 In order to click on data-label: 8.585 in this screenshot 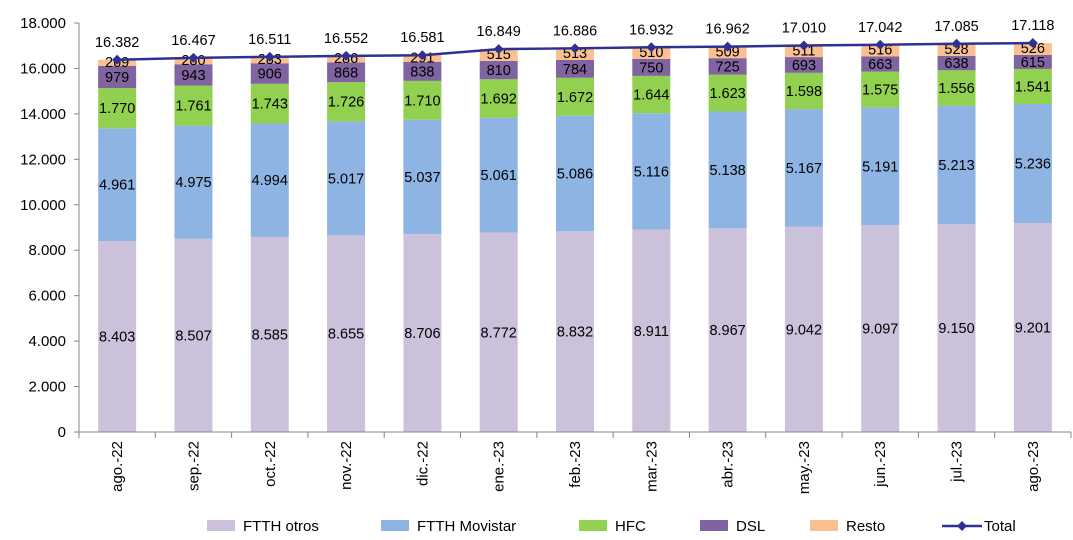, I will do `click(270, 335)`.